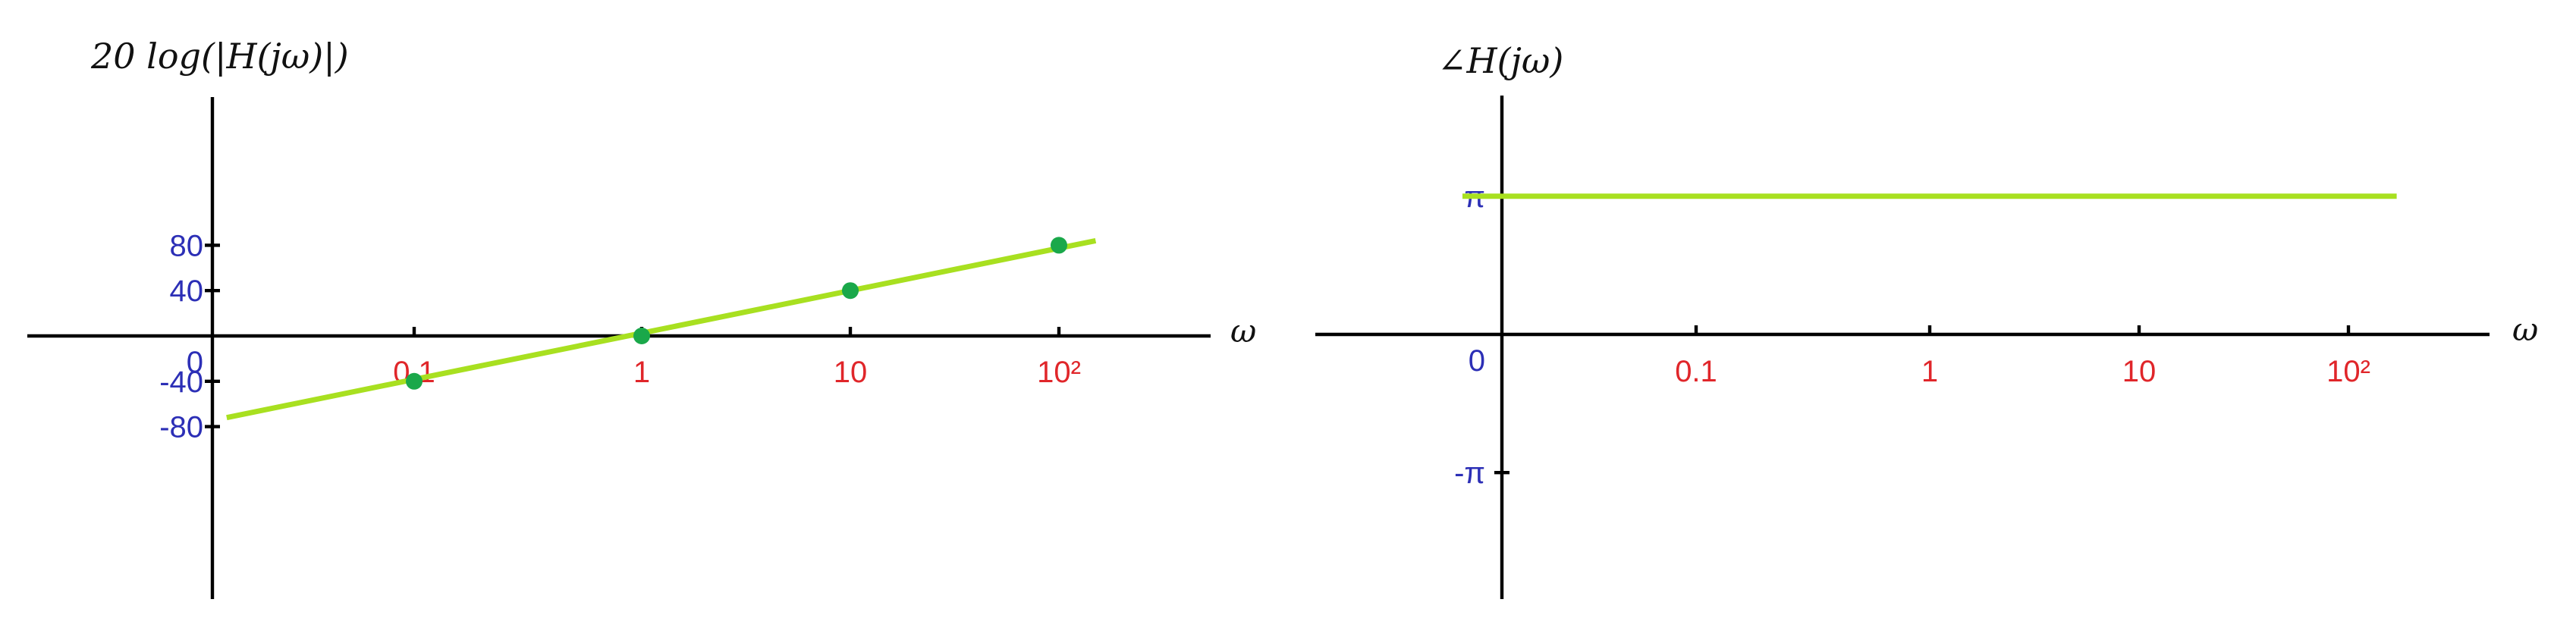 The height and width of the screenshot is (637, 2576). I want to click on magnitude-series, so click(661, 329).